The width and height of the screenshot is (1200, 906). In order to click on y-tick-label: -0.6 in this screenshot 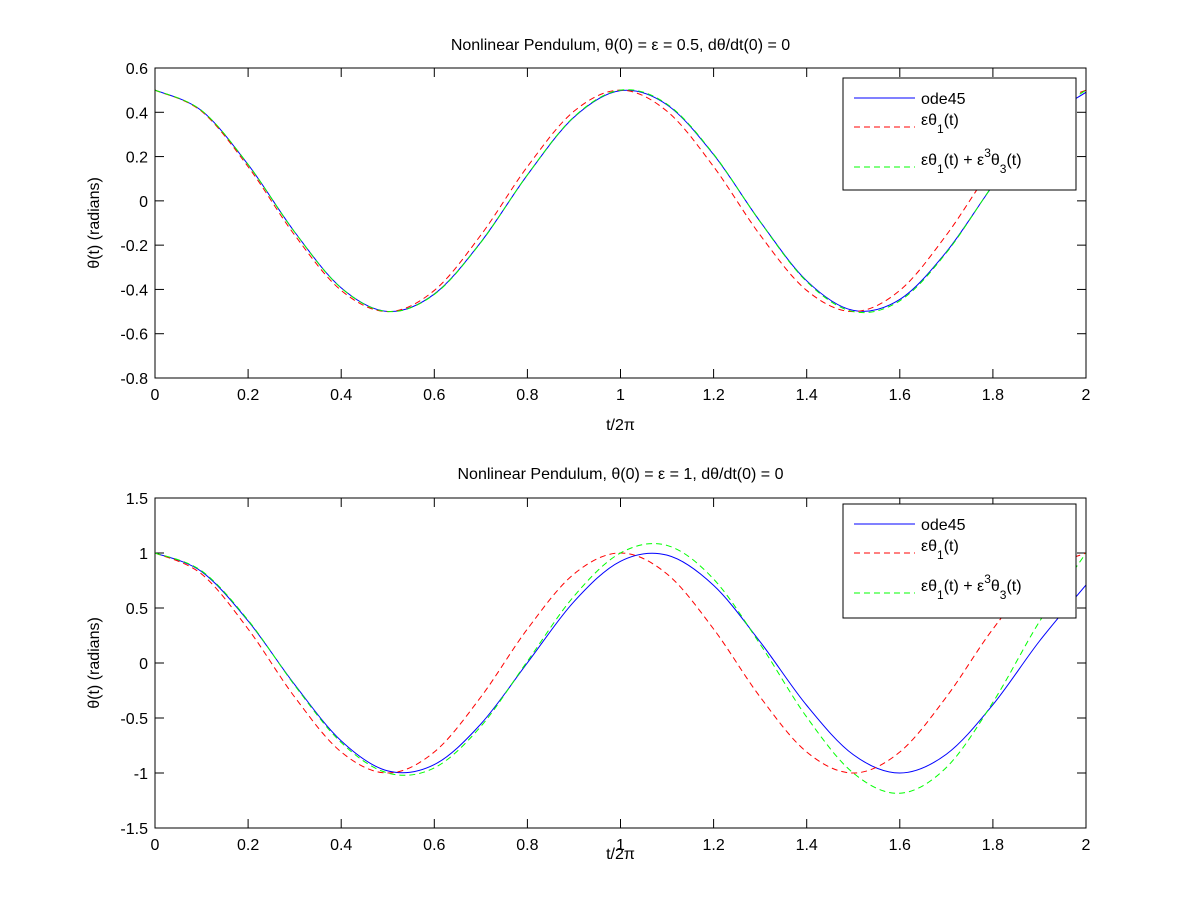, I will do `click(134, 335)`.